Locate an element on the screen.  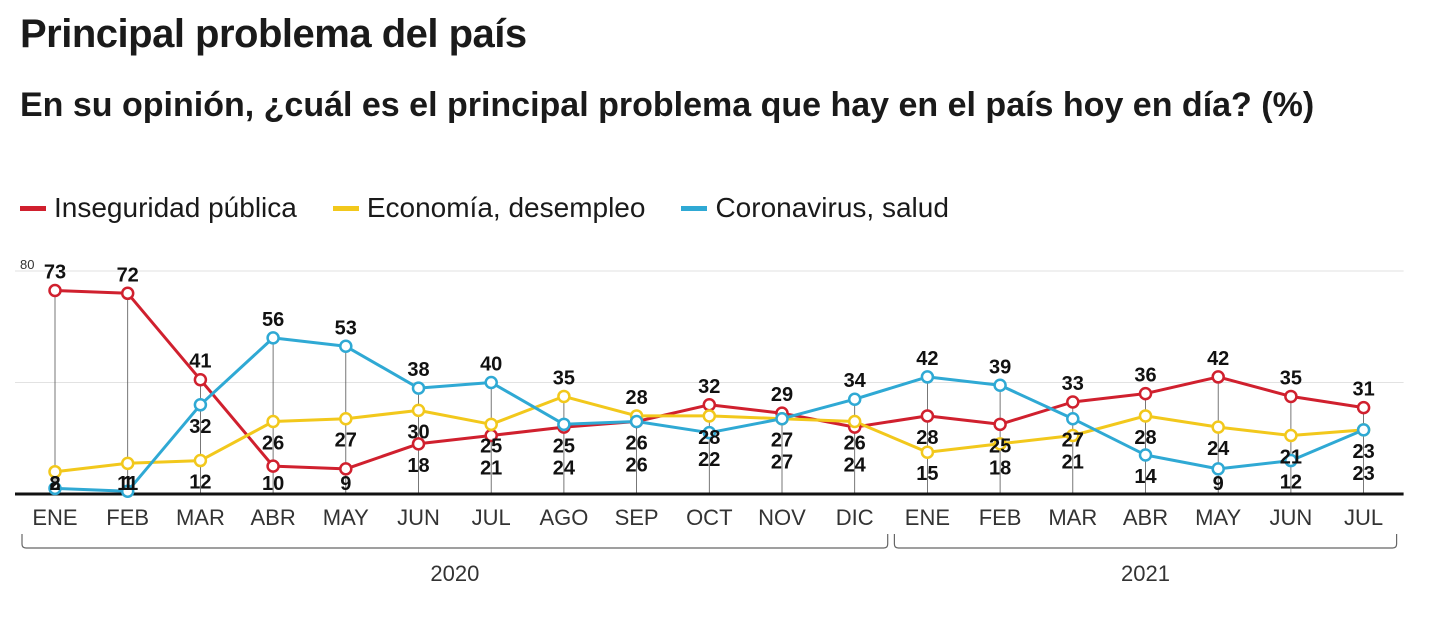
data-label-0-15: 36 is located at coordinates (1145, 376).